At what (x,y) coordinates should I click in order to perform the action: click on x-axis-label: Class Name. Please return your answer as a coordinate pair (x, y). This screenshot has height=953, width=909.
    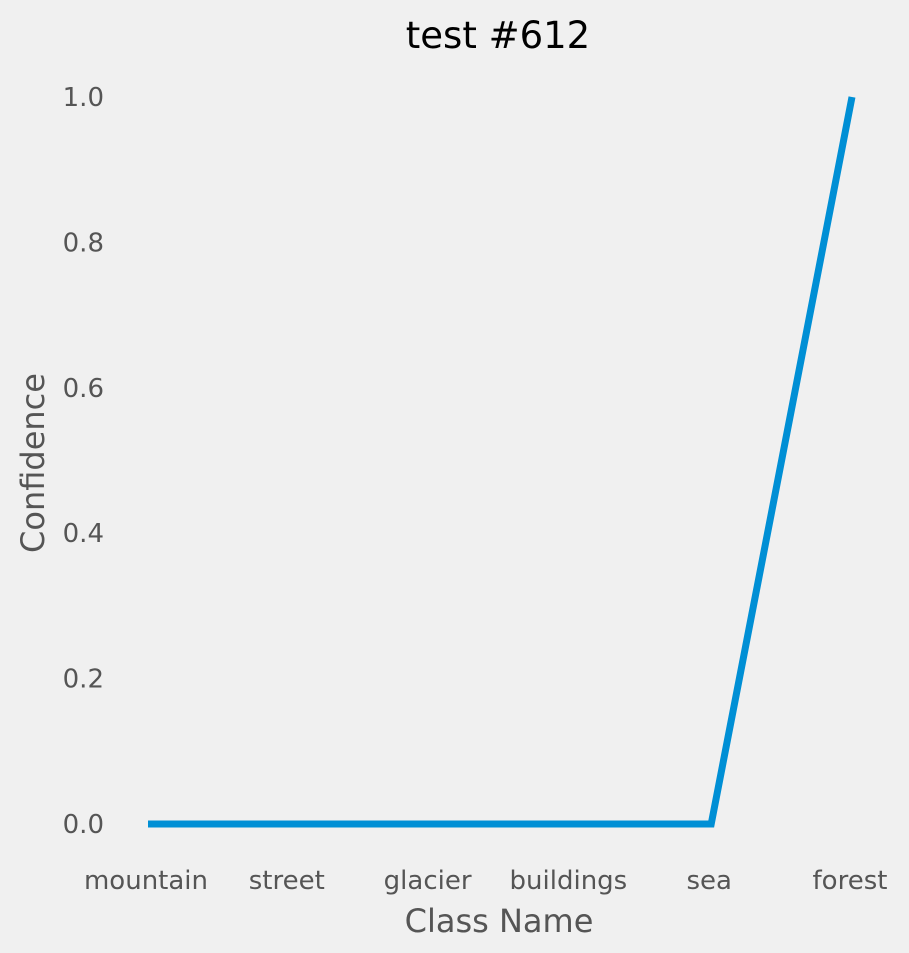
    Looking at the image, I should click on (499, 921).